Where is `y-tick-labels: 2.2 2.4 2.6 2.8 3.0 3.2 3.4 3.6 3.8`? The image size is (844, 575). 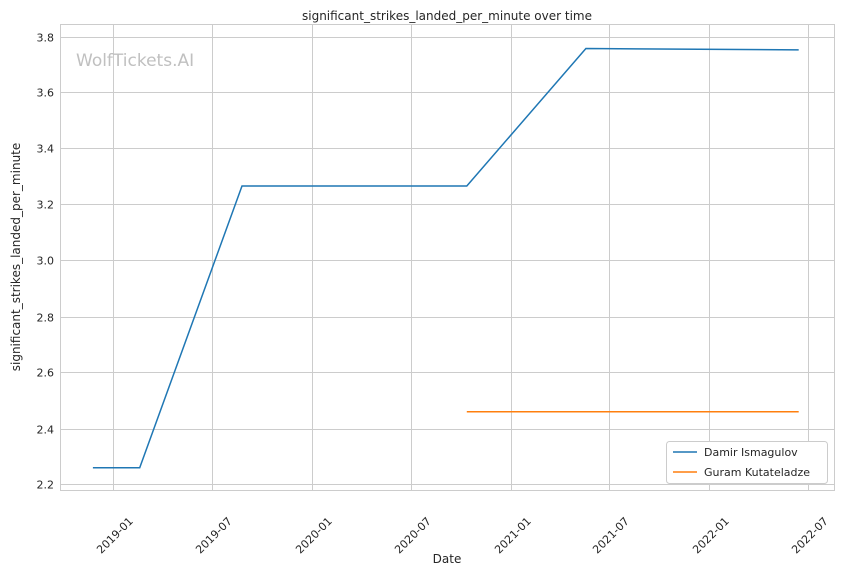 y-tick-labels: 2.2 2.4 2.6 2.8 3.0 3.2 3.4 3.6 3.8 is located at coordinates (46, 262).